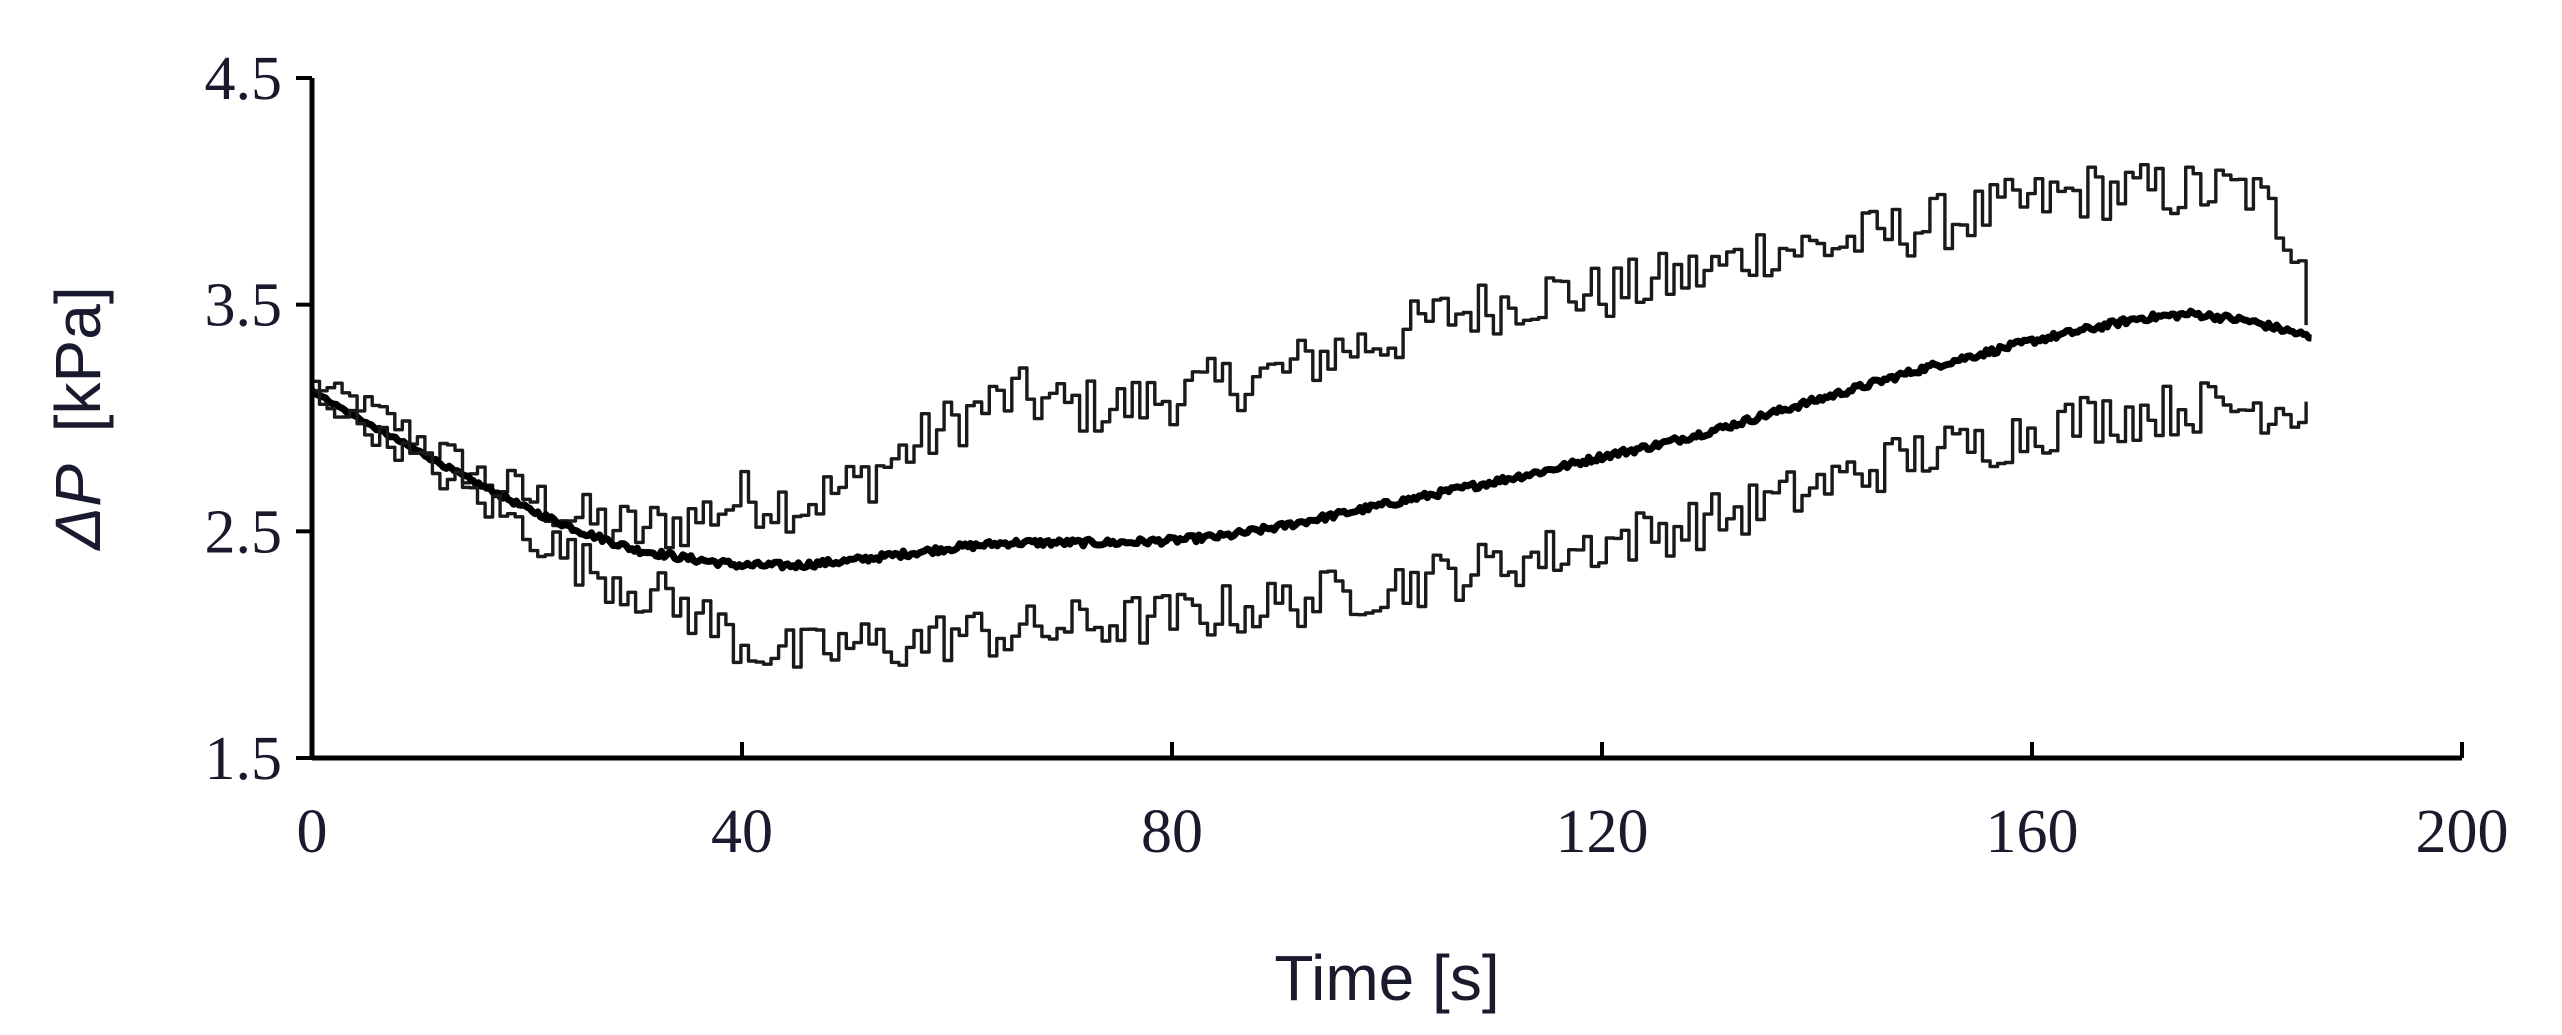 The width and height of the screenshot is (2562, 1035). I want to click on y-tick-label: 3.5, so click(244, 306).